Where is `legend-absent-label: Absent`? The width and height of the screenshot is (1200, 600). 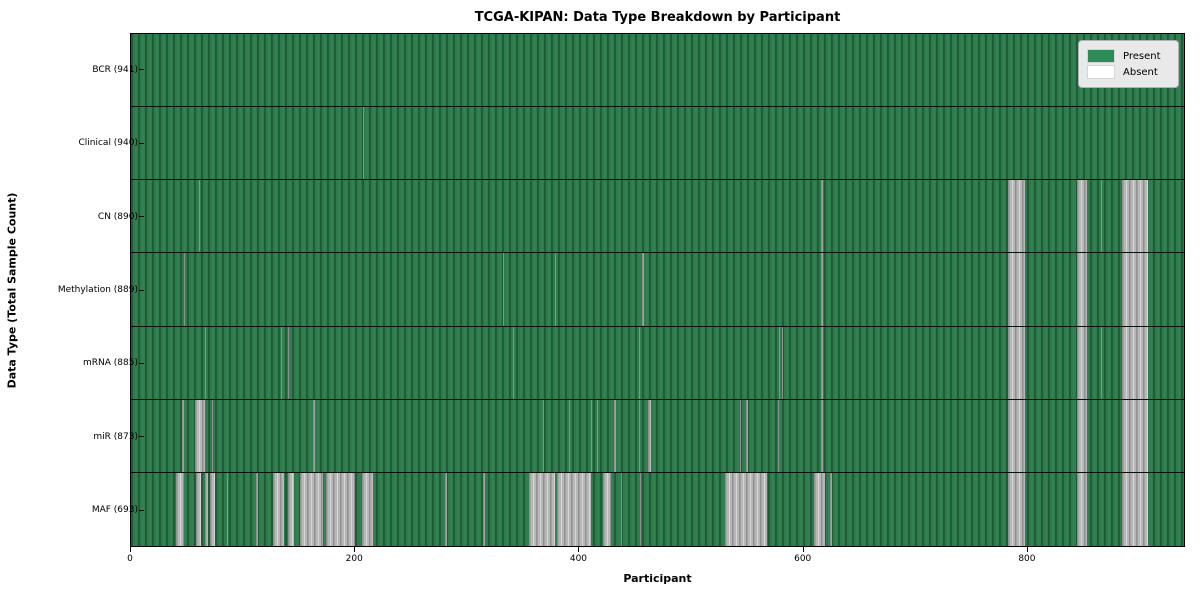
legend-absent-label: Absent is located at coordinates (1140, 72).